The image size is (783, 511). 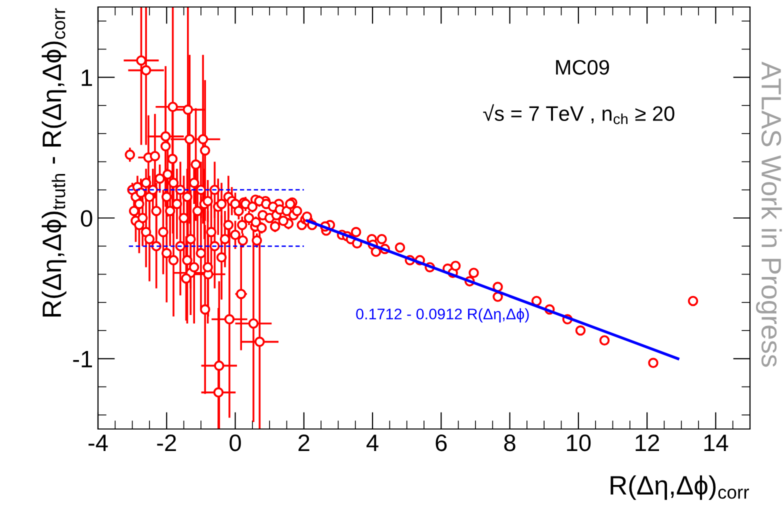 I want to click on annotation: MC09, so click(x=582, y=67).